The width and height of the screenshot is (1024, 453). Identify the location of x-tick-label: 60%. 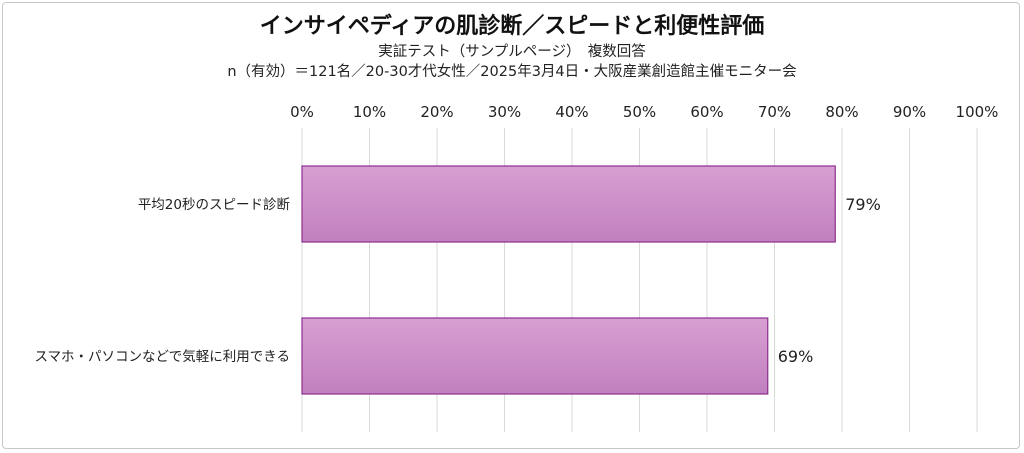
(706, 112).